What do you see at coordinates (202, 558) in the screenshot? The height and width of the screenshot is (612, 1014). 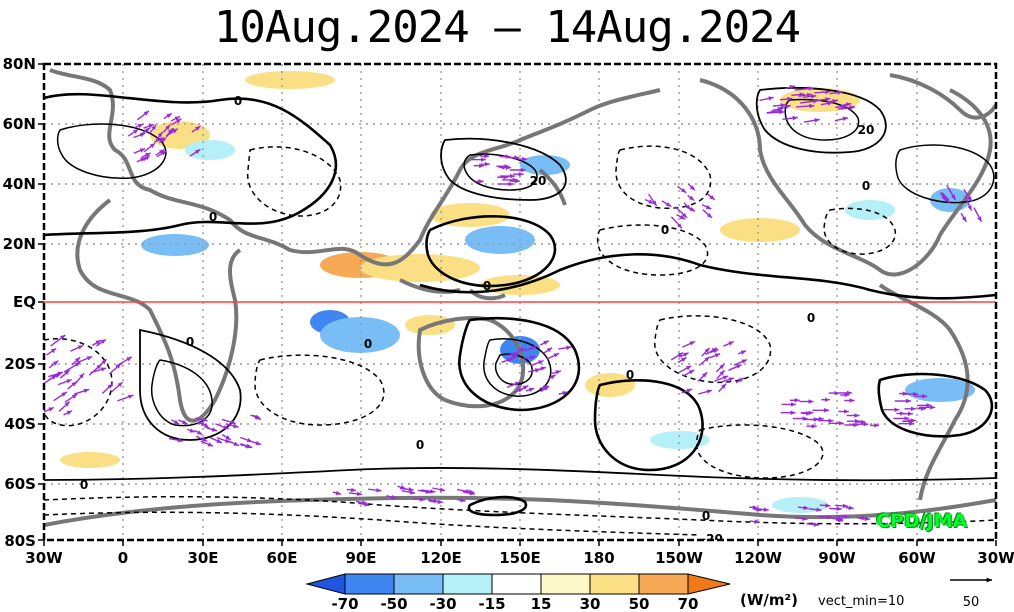 I see `lon-label: 30E` at bounding box center [202, 558].